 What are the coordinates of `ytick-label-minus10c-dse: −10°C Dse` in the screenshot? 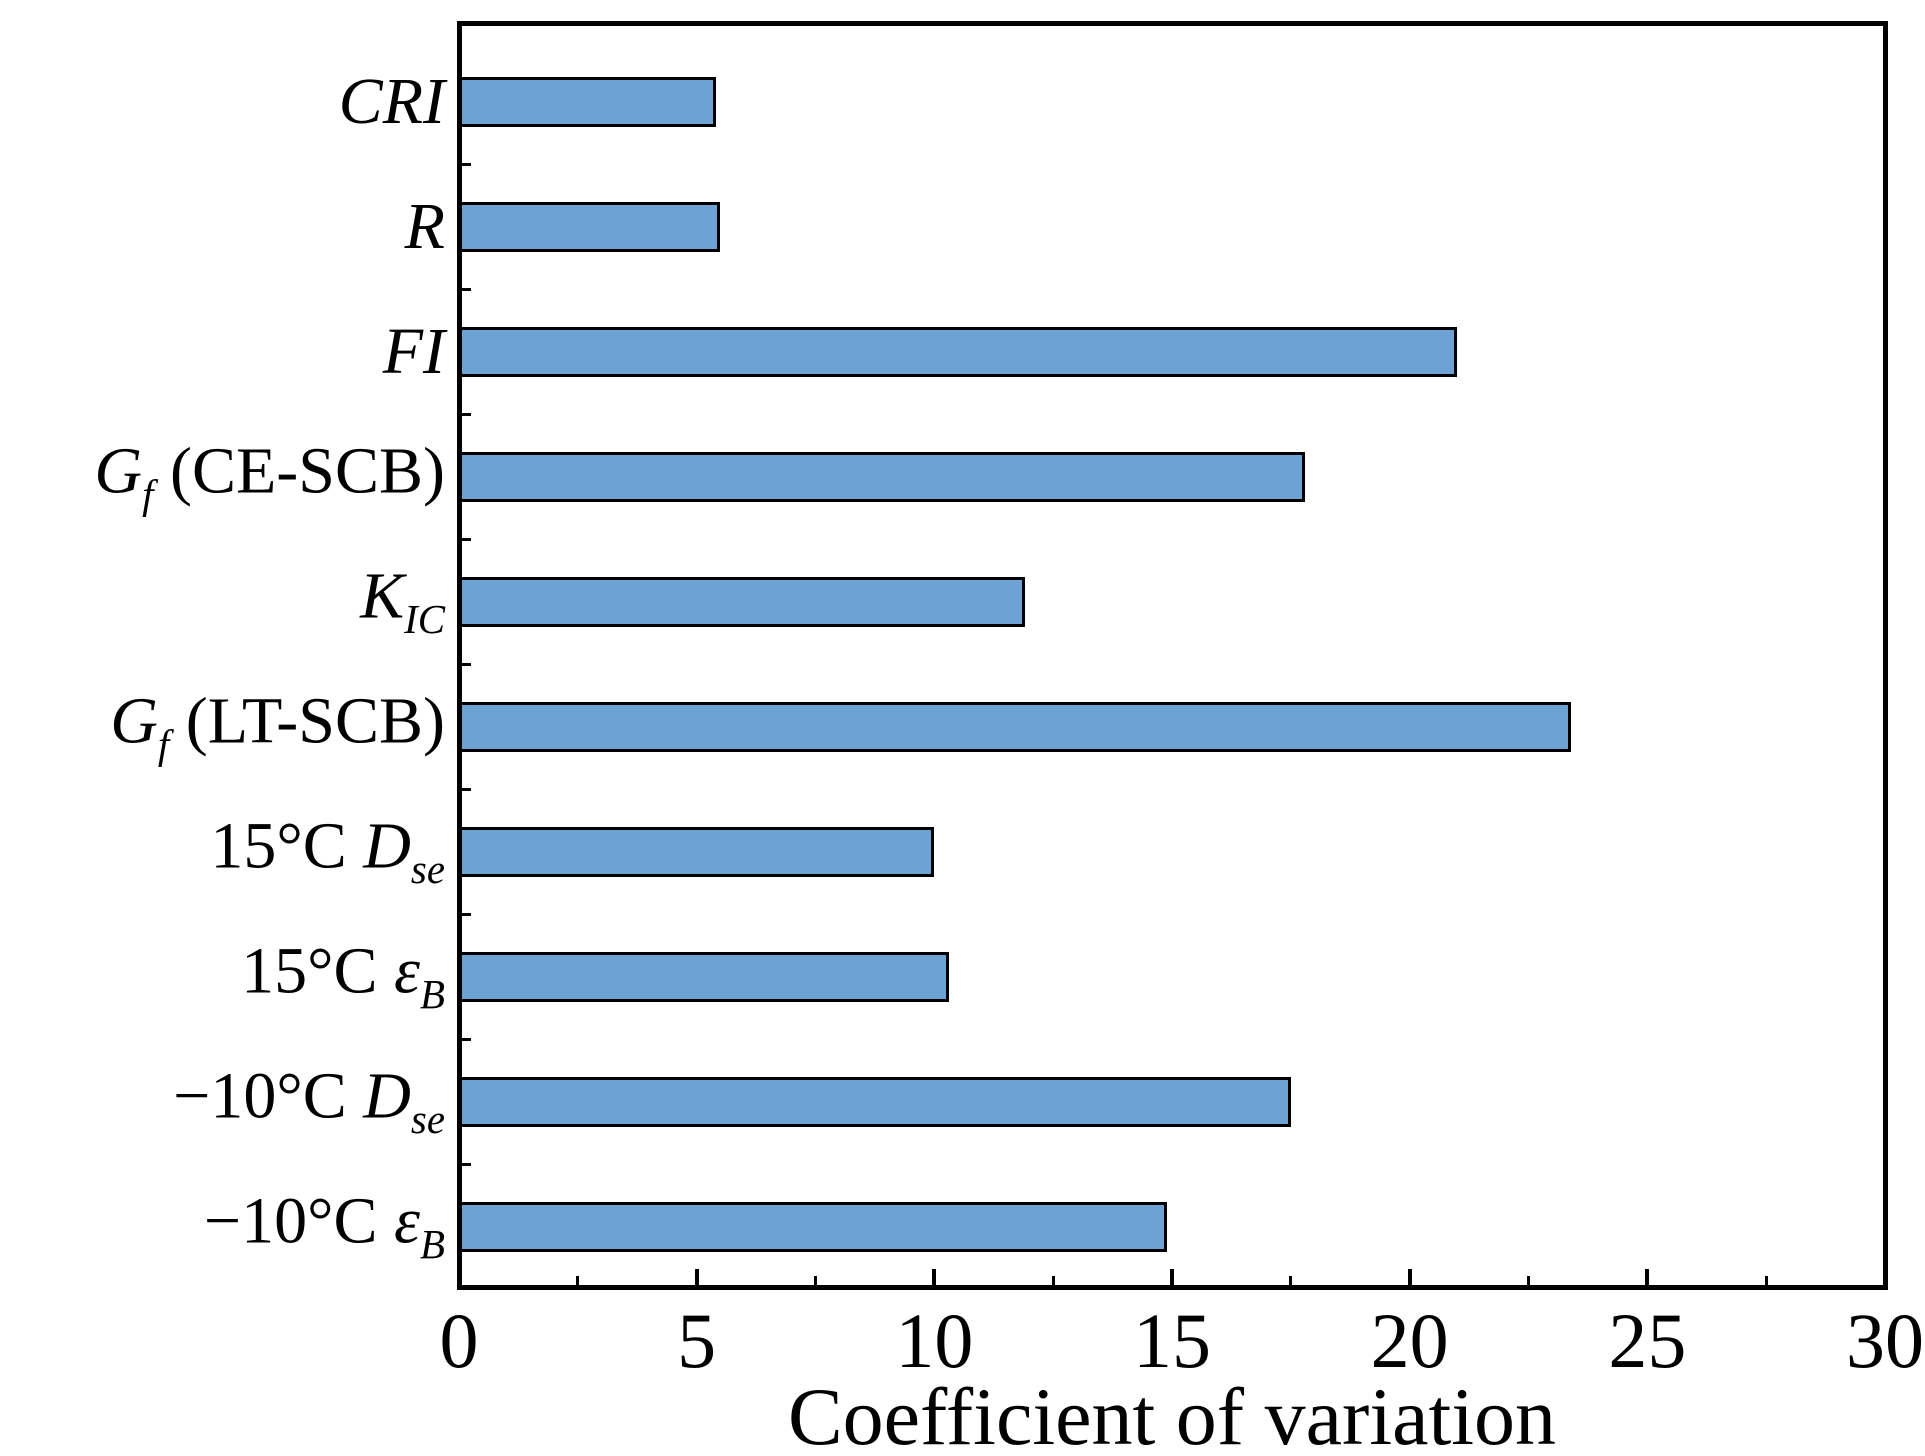 It's located at (309, 1101).